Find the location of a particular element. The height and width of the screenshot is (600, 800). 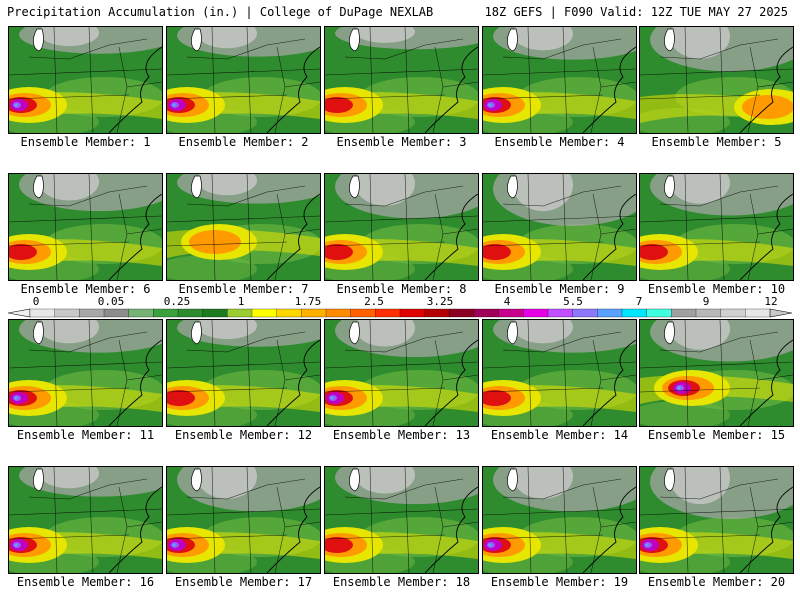

precip-colorbar: 0 0.05 0.25 1 1.75 2.5 3.25 4 5.5 7 9 12 is located at coordinates (400, 307).